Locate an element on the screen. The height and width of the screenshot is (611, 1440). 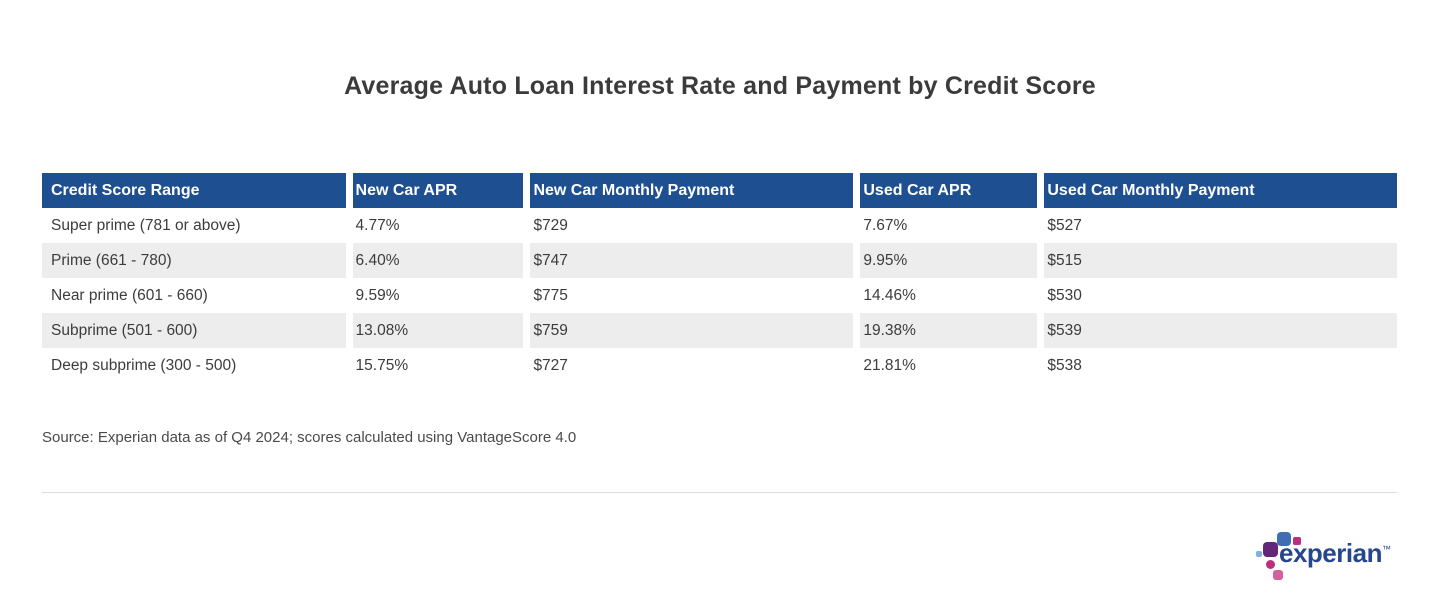
column-header: Used Car Monthly Payment is located at coordinates (1217, 190).